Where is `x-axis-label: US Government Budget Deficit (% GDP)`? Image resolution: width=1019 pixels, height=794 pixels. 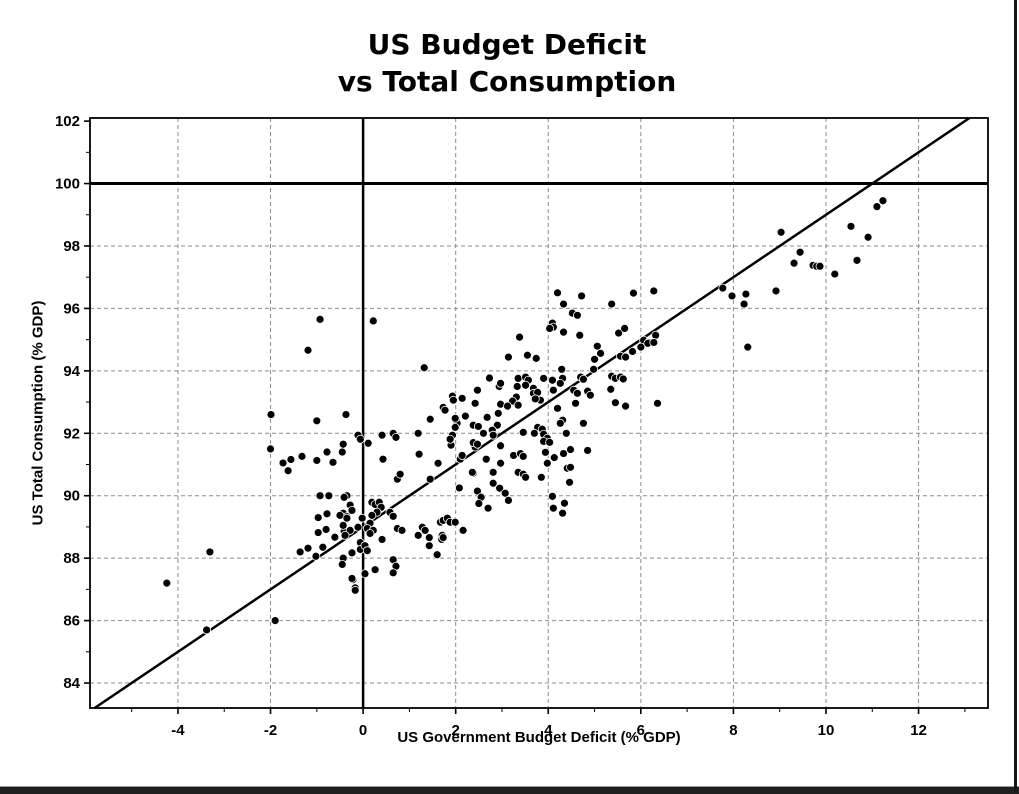
x-axis-label: US Government Budget Deficit (% GDP) is located at coordinates (539, 737).